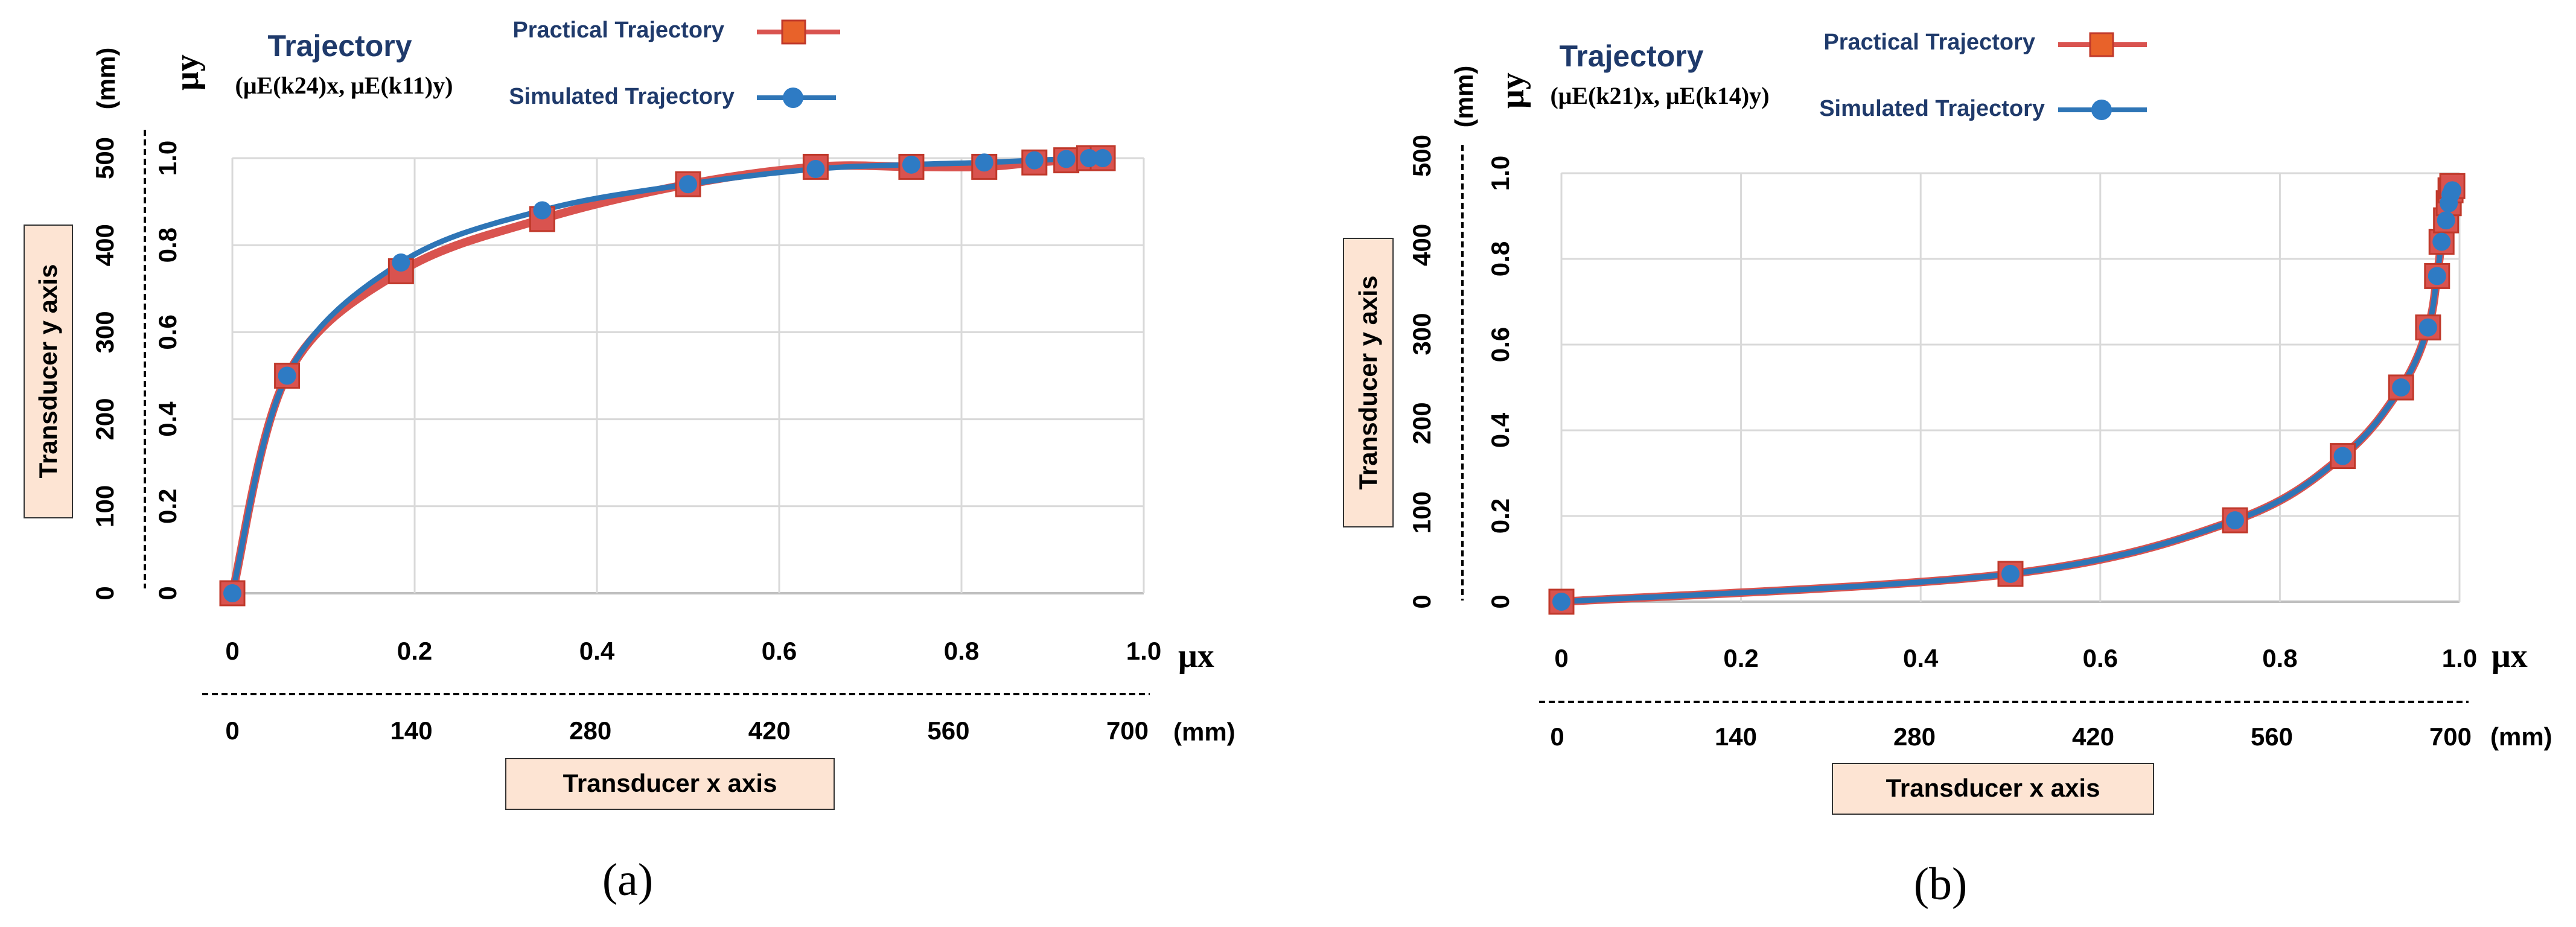 The image size is (2576, 927). I want to click on mm-x-tick-label: 280, so click(590, 730).